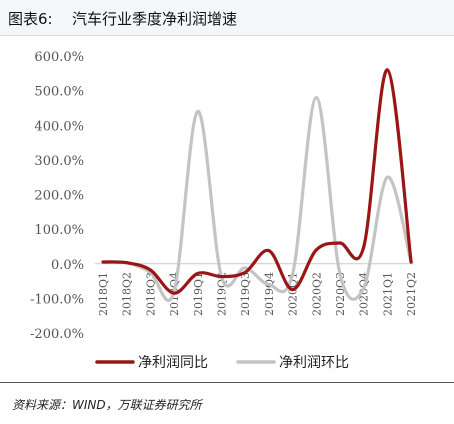 The height and width of the screenshot is (424, 454). What do you see at coordinates (150, 294) in the screenshot?
I see `x-tick-label: 2018Q3` at bounding box center [150, 294].